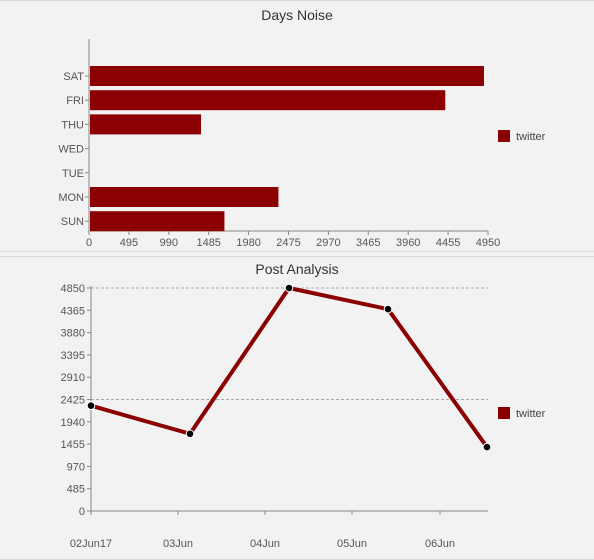  What do you see at coordinates (440, 544) in the screenshot?
I see `x-tick-label: 06Jun` at bounding box center [440, 544].